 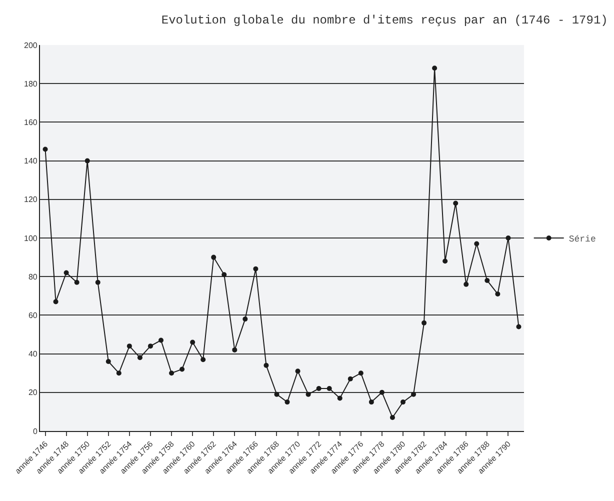 What do you see at coordinates (33, 354) in the screenshot?
I see `y-tick-label: 40` at bounding box center [33, 354].